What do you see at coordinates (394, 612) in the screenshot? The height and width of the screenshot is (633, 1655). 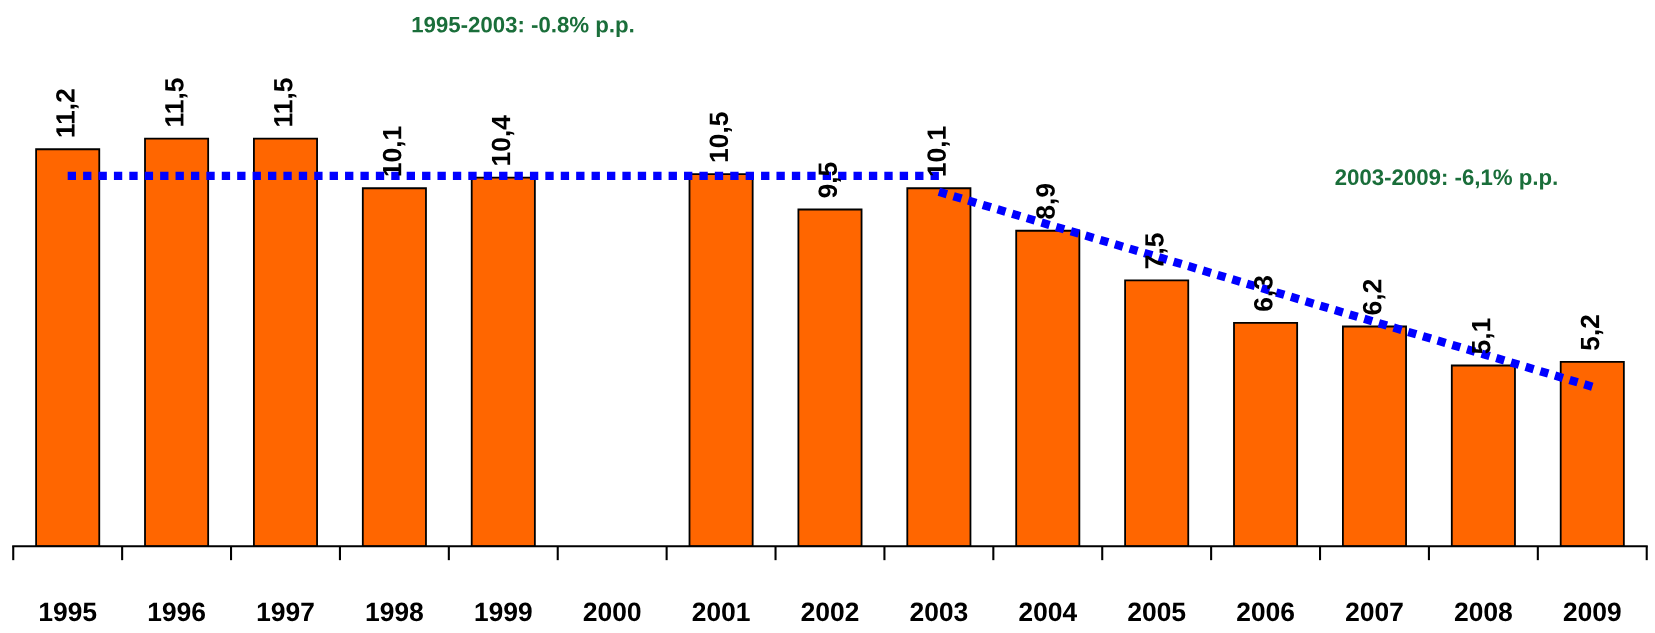 I see `x-tick-label: 1998` at bounding box center [394, 612].